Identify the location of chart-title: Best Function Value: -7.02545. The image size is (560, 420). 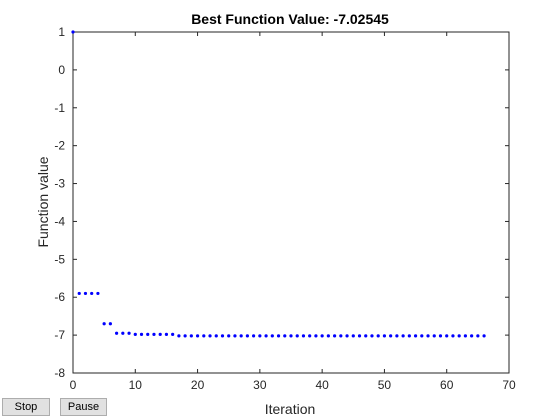
(290, 19).